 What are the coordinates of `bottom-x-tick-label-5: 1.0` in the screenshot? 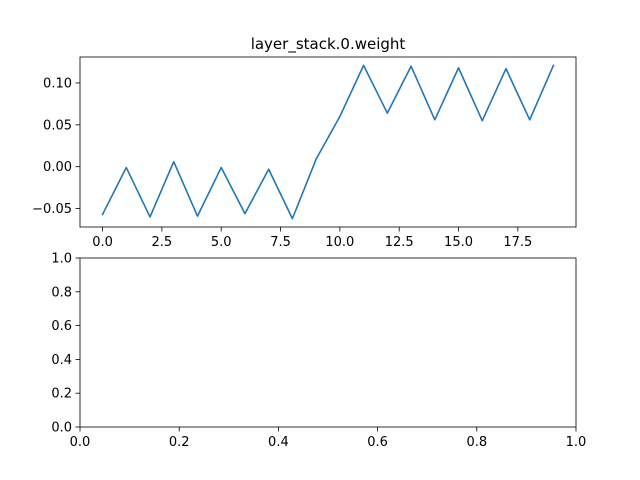 It's located at (576, 442).